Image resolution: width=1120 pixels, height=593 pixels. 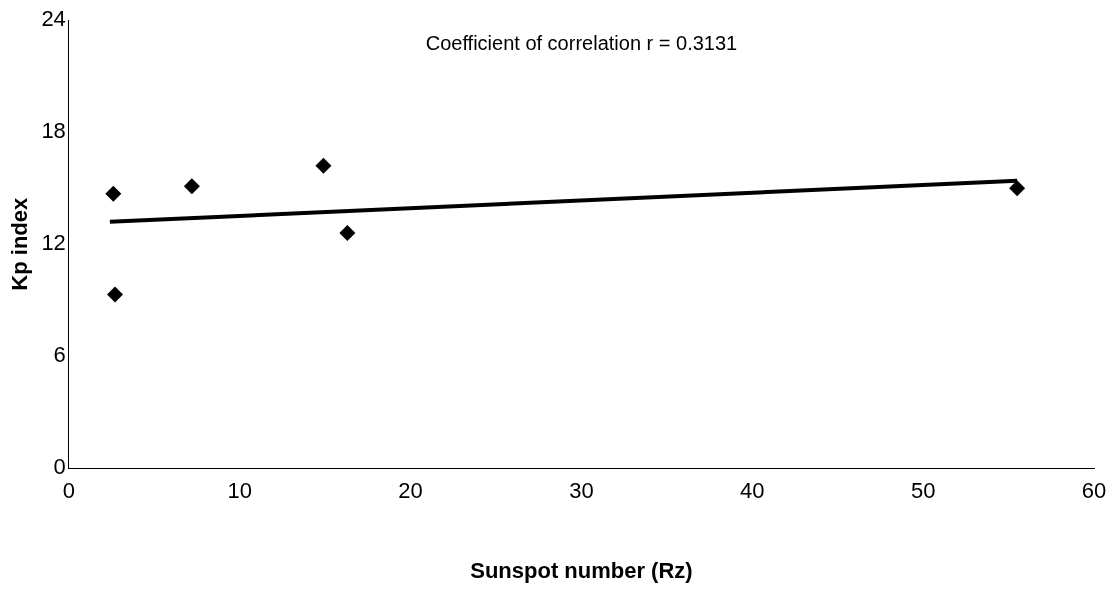 I want to click on x-tick-label: 40, so click(x=752, y=491).